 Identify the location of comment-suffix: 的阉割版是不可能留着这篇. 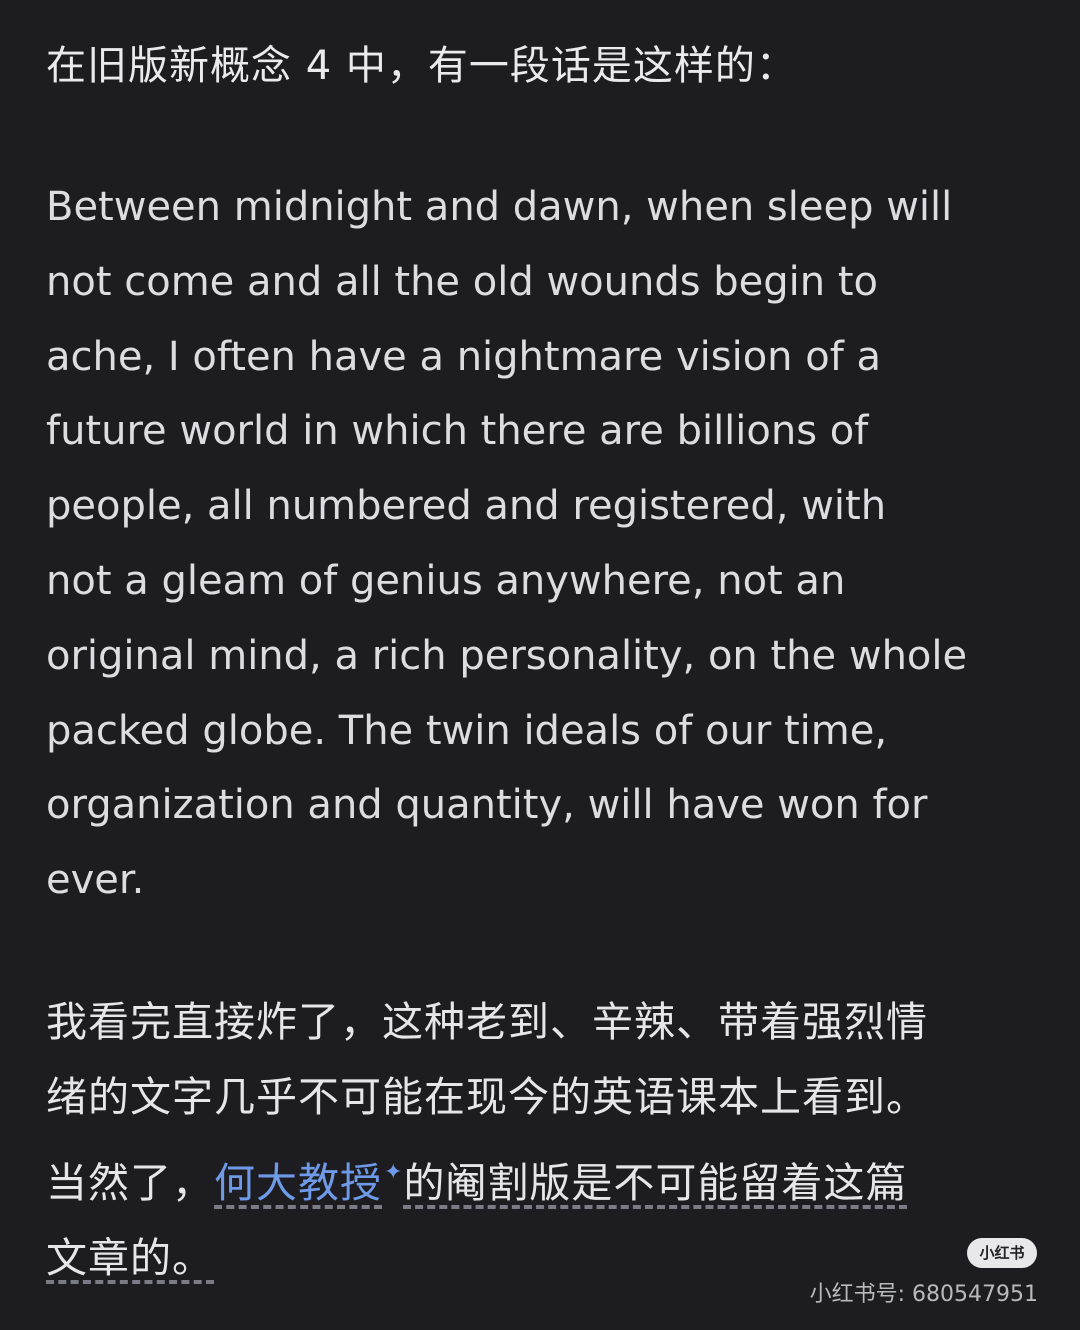
(655, 1183).